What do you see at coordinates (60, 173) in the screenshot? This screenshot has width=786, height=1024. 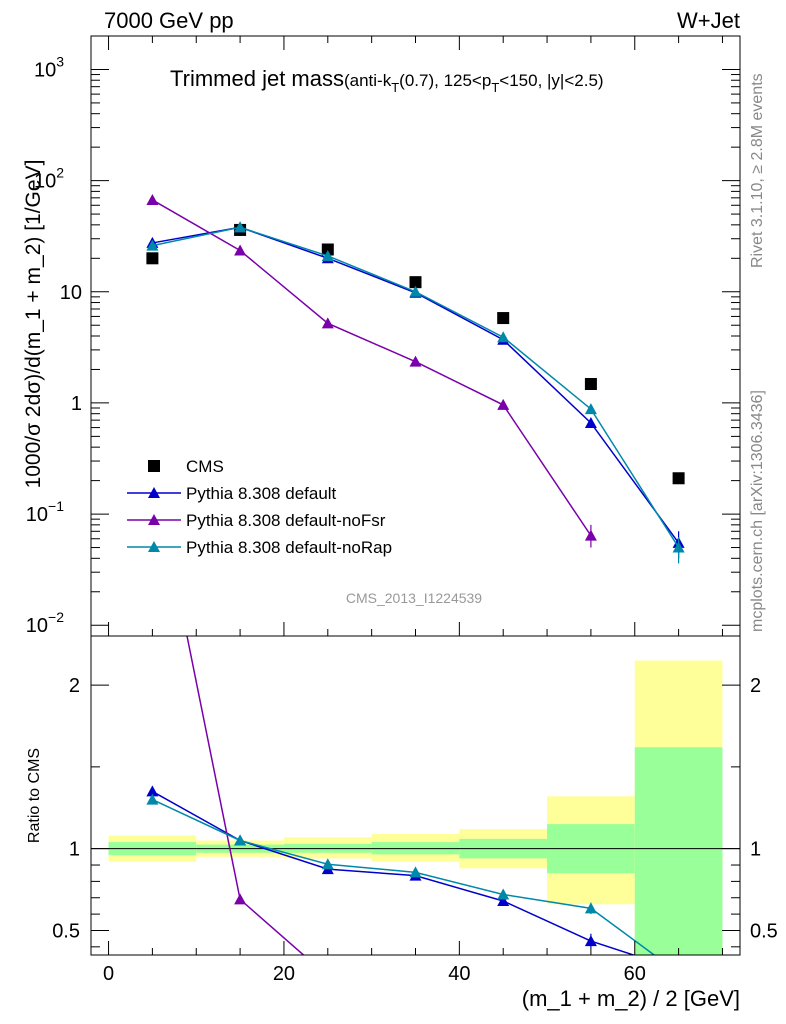 I see `y-tick-exponent: 2` at bounding box center [60, 173].